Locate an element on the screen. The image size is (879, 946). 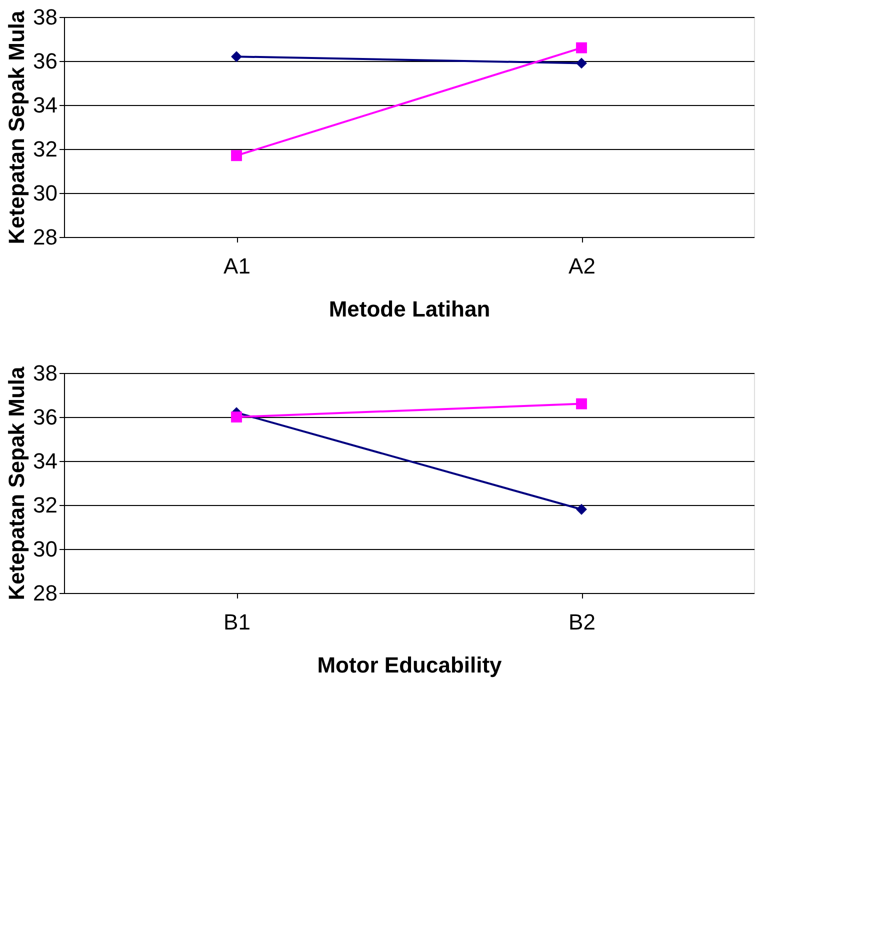
x-axis-title: Metode Latihan is located at coordinates (409, 309).